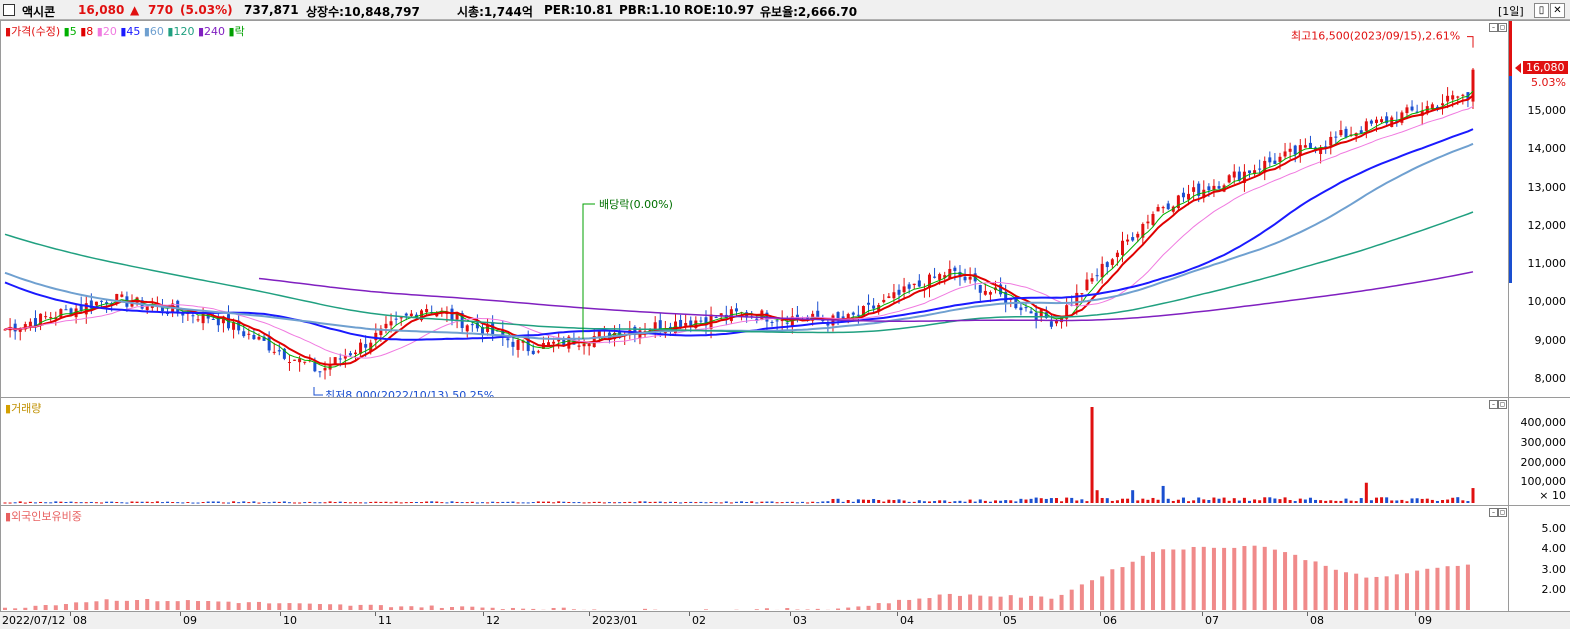 The image size is (1570, 629). Describe the element at coordinates (26, 408) in the screenshot. I see `legend-volume: 거래량` at that location.